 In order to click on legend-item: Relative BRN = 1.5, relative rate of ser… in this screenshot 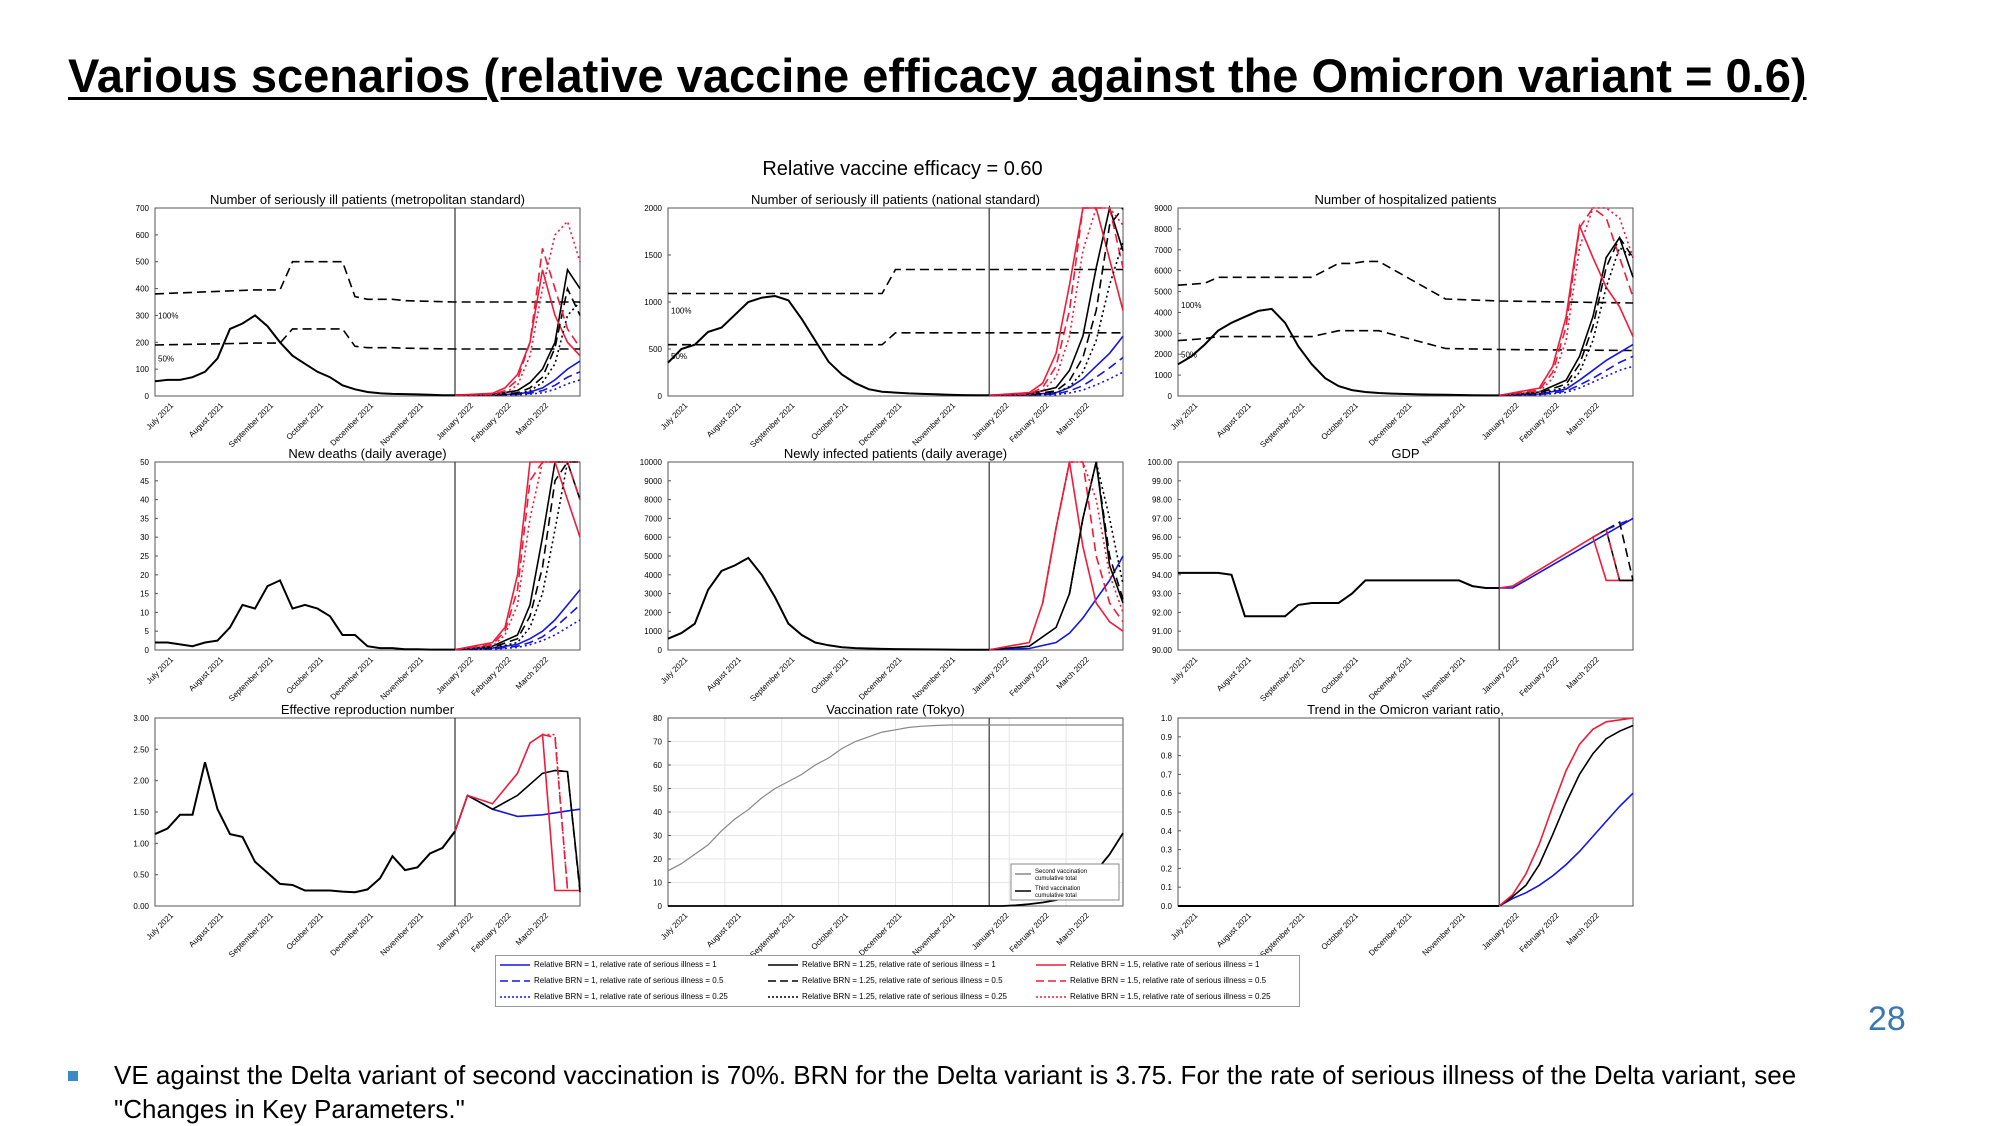, I will do `click(1151, 980)`.